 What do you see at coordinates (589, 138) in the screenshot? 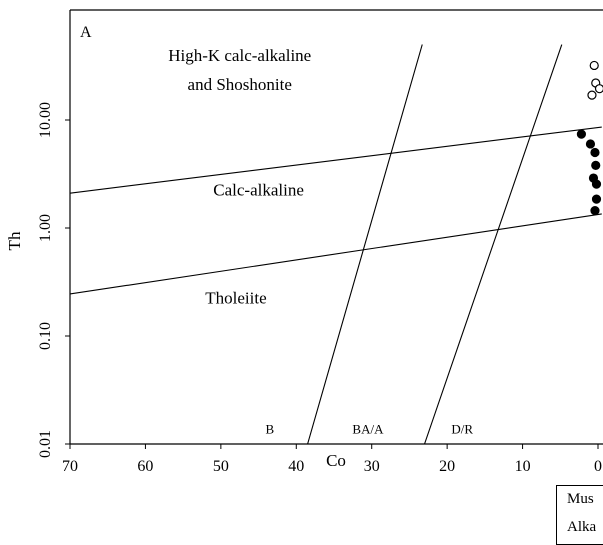
I see `data-points` at bounding box center [589, 138].